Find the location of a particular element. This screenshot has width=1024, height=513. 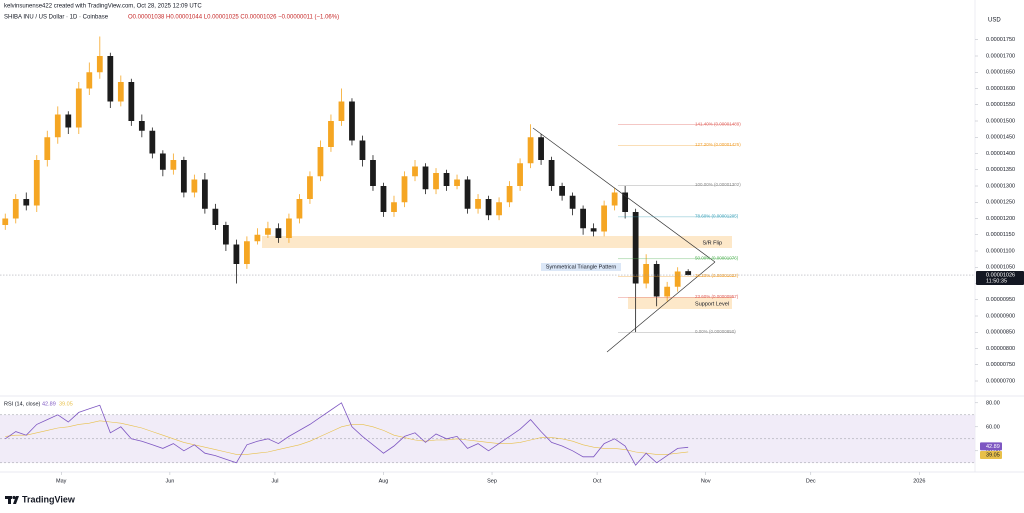

fib-label: 50.00% (0.00001076) is located at coordinates (717, 257).